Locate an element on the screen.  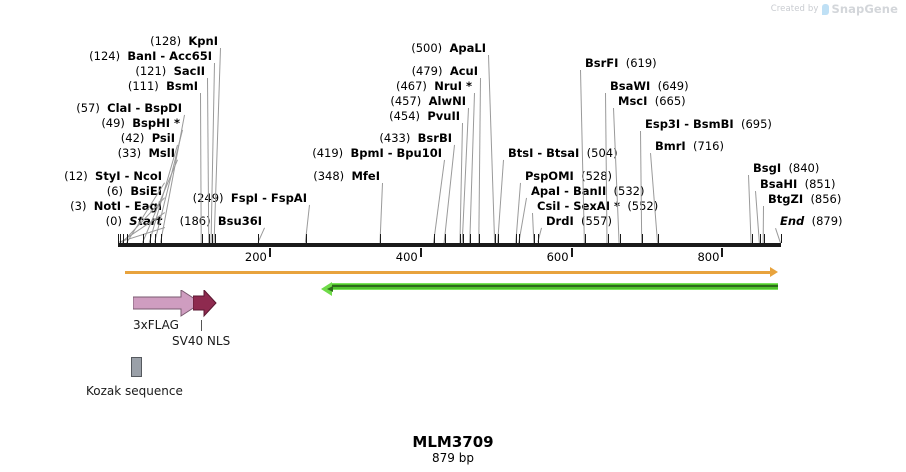
enzyme-label: (121) SacII is located at coordinates (170, 71).